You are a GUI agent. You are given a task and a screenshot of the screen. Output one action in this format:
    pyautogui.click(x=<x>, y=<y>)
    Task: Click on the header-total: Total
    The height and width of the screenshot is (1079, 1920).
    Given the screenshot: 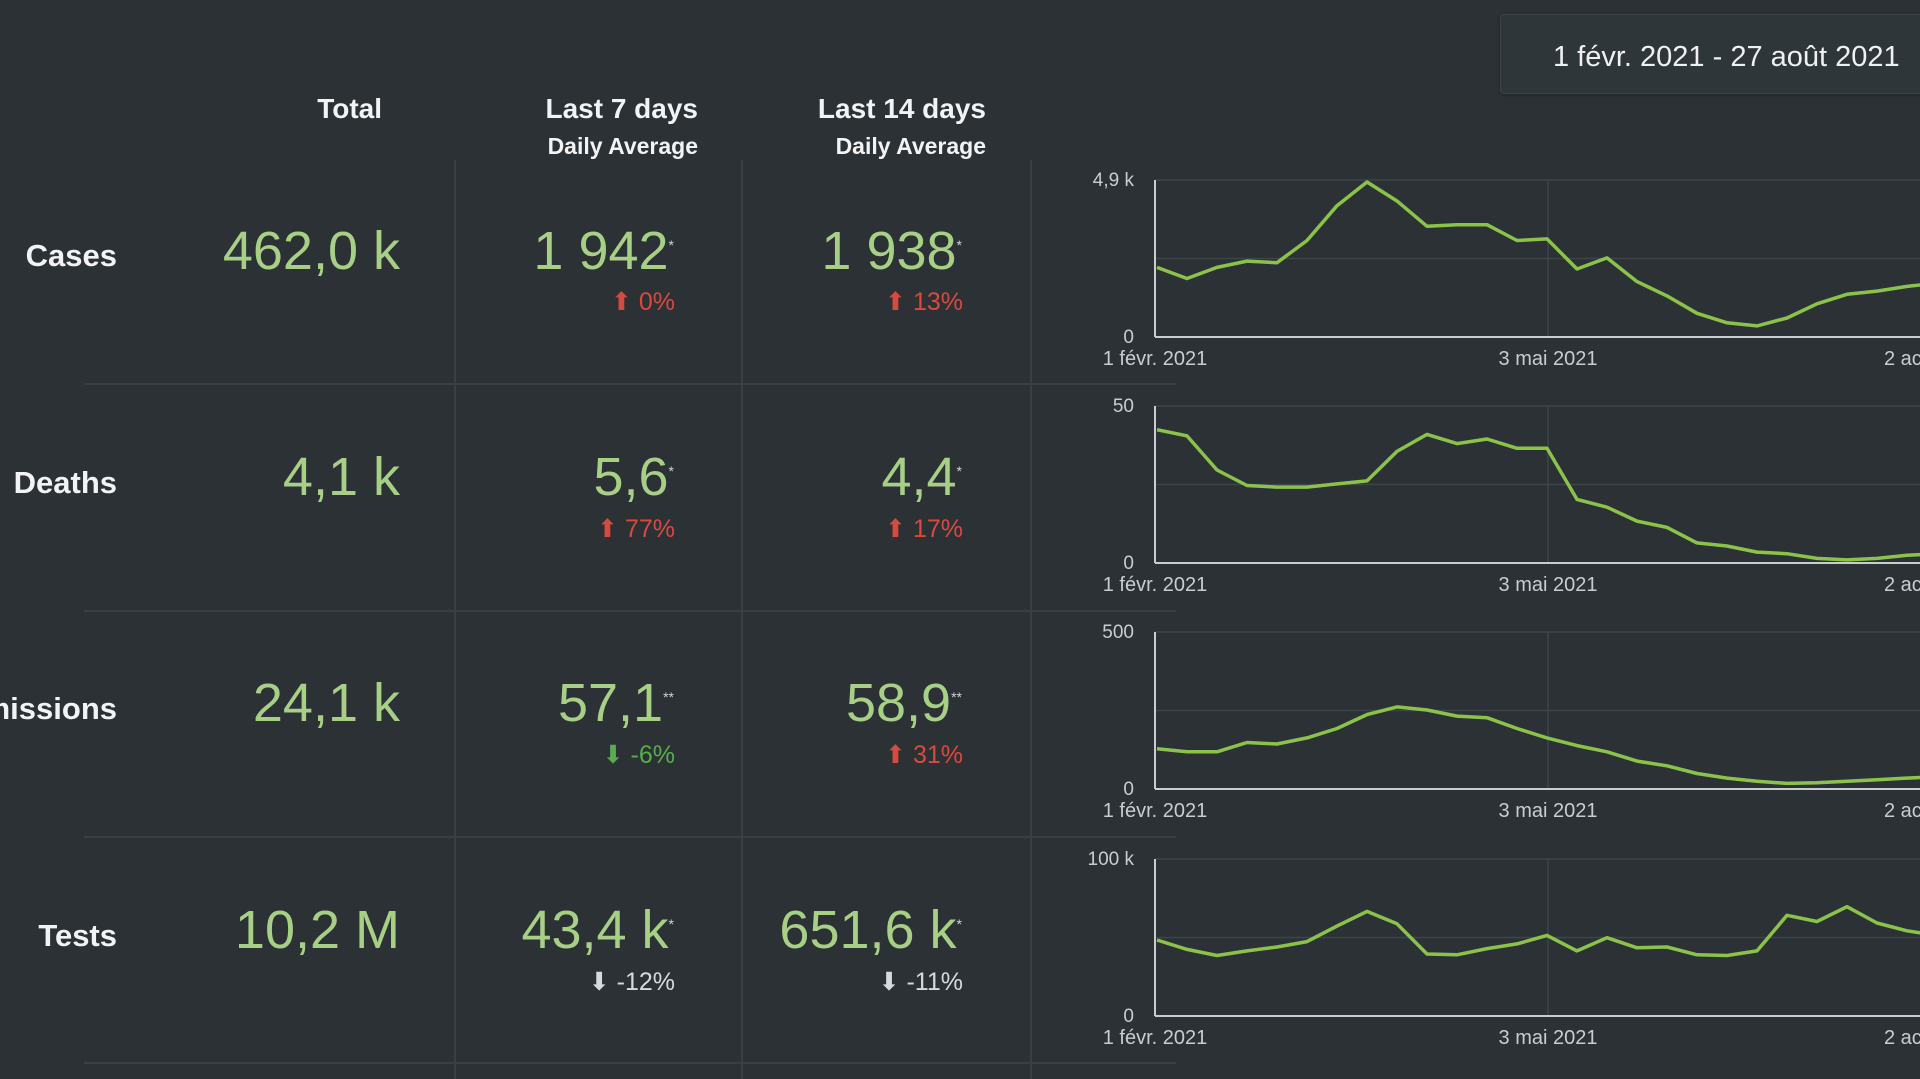 What is the action you would take?
    pyautogui.click(x=349, y=108)
    